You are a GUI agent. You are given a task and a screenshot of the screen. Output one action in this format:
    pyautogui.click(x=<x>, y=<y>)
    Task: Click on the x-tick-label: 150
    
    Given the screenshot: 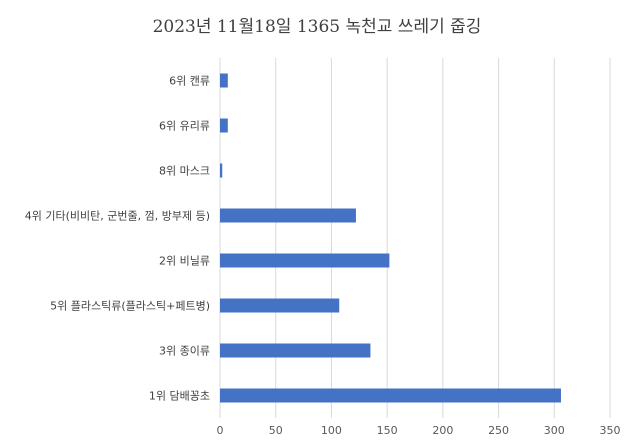 What is the action you would take?
    pyautogui.click(x=387, y=430)
    